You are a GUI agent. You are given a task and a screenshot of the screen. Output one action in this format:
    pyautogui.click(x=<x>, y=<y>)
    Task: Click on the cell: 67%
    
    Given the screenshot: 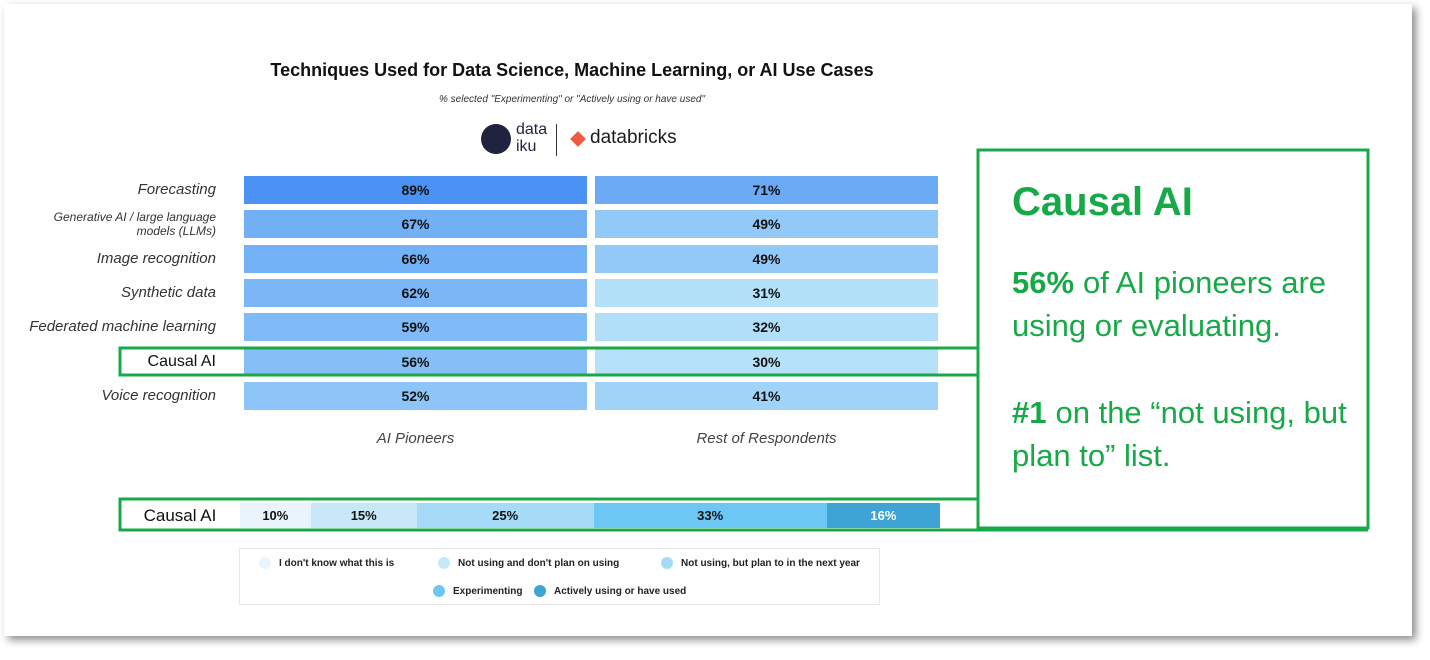 What is the action you would take?
    pyautogui.click(x=415, y=224)
    